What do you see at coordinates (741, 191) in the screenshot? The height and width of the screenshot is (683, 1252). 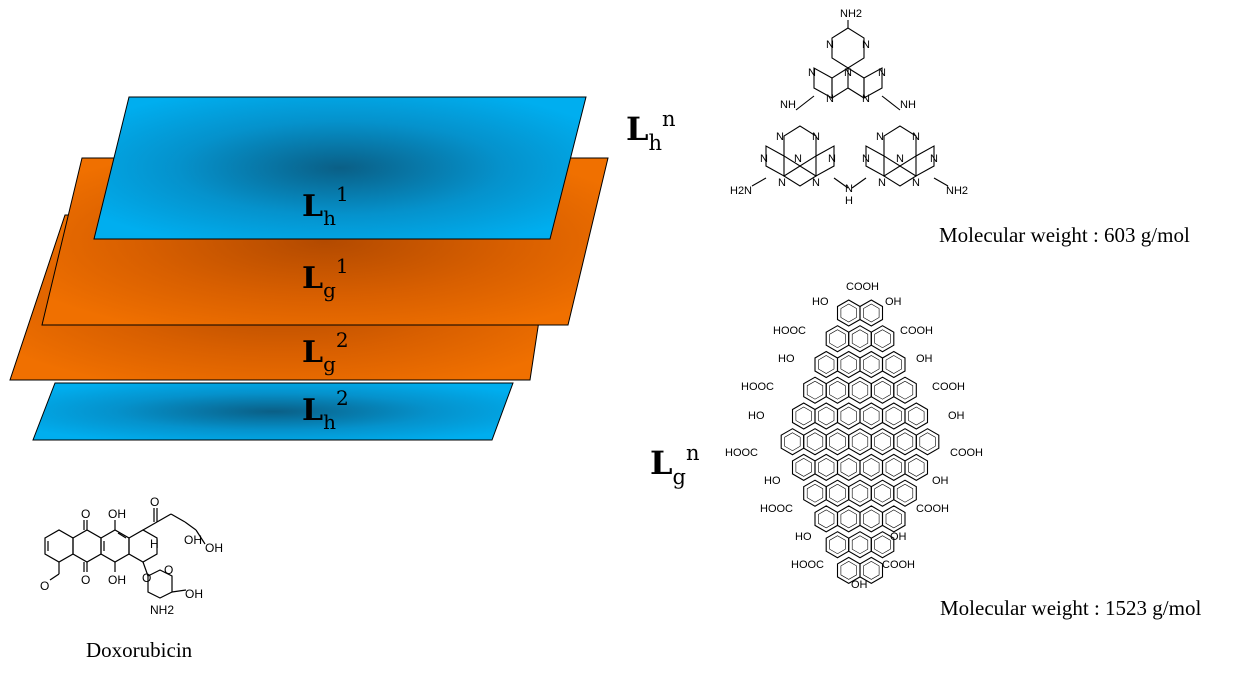 I see `svg-text: H2N` at bounding box center [741, 191].